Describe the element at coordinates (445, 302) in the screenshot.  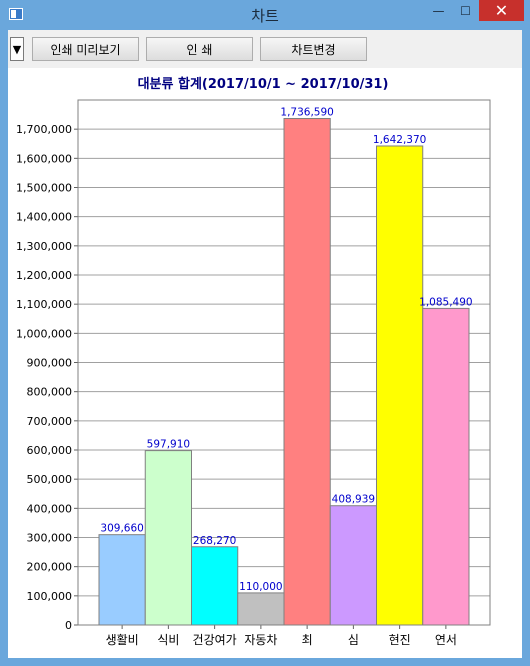
I see `bar-value-label: 1,085,490` at that location.